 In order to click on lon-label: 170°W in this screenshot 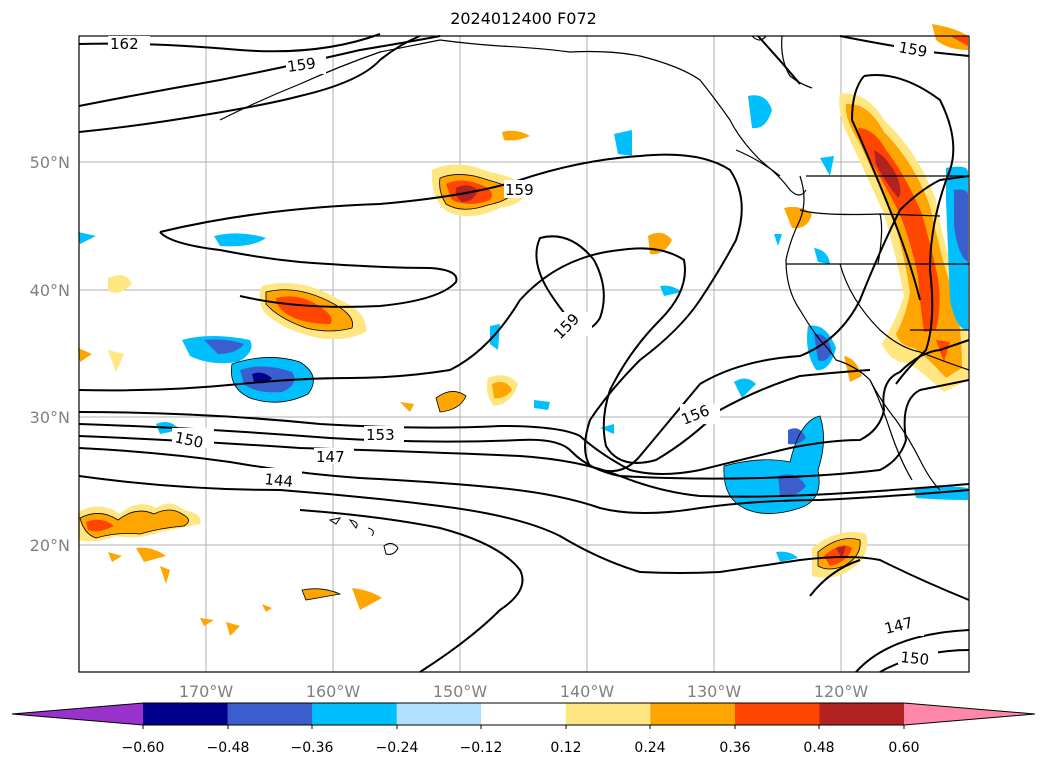, I will do `click(206, 691)`.